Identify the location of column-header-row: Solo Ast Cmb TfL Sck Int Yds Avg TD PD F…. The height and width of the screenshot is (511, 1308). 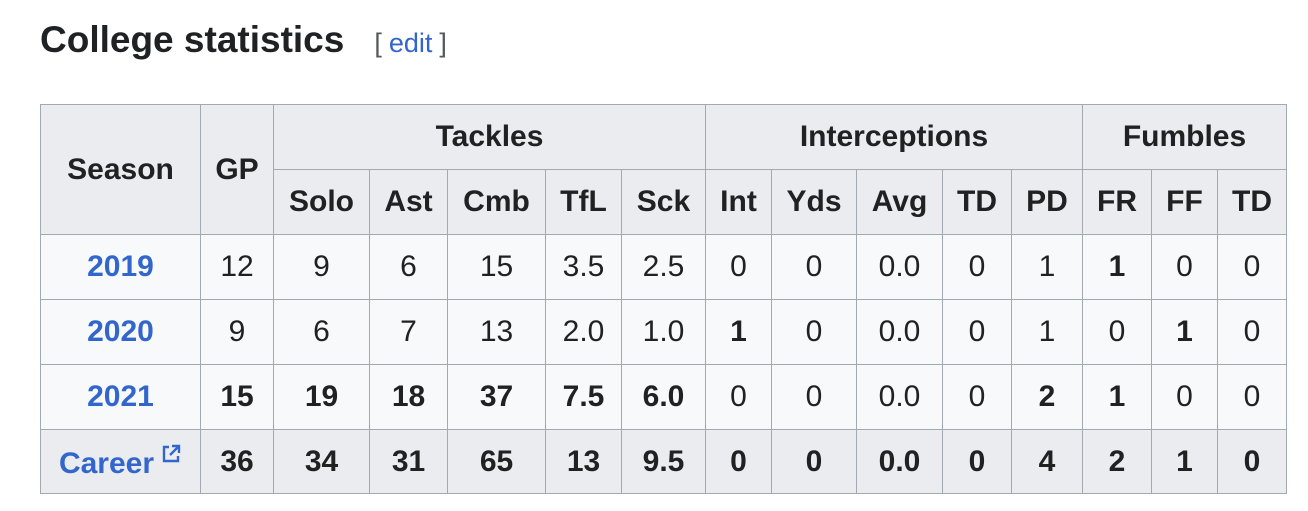
(664, 202).